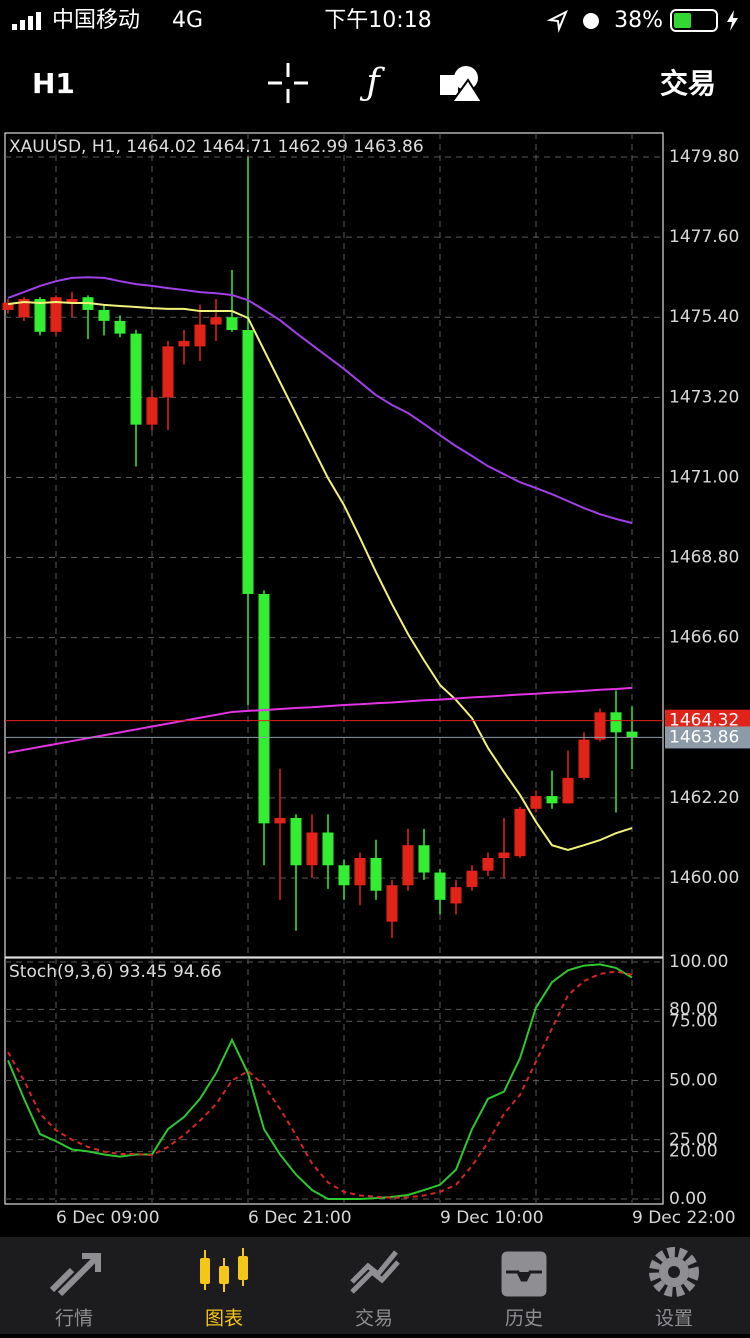  What do you see at coordinates (115, 972) in the screenshot?
I see `panel-title: Stoch(9,3,6) 93.45 94.66` at bounding box center [115, 972].